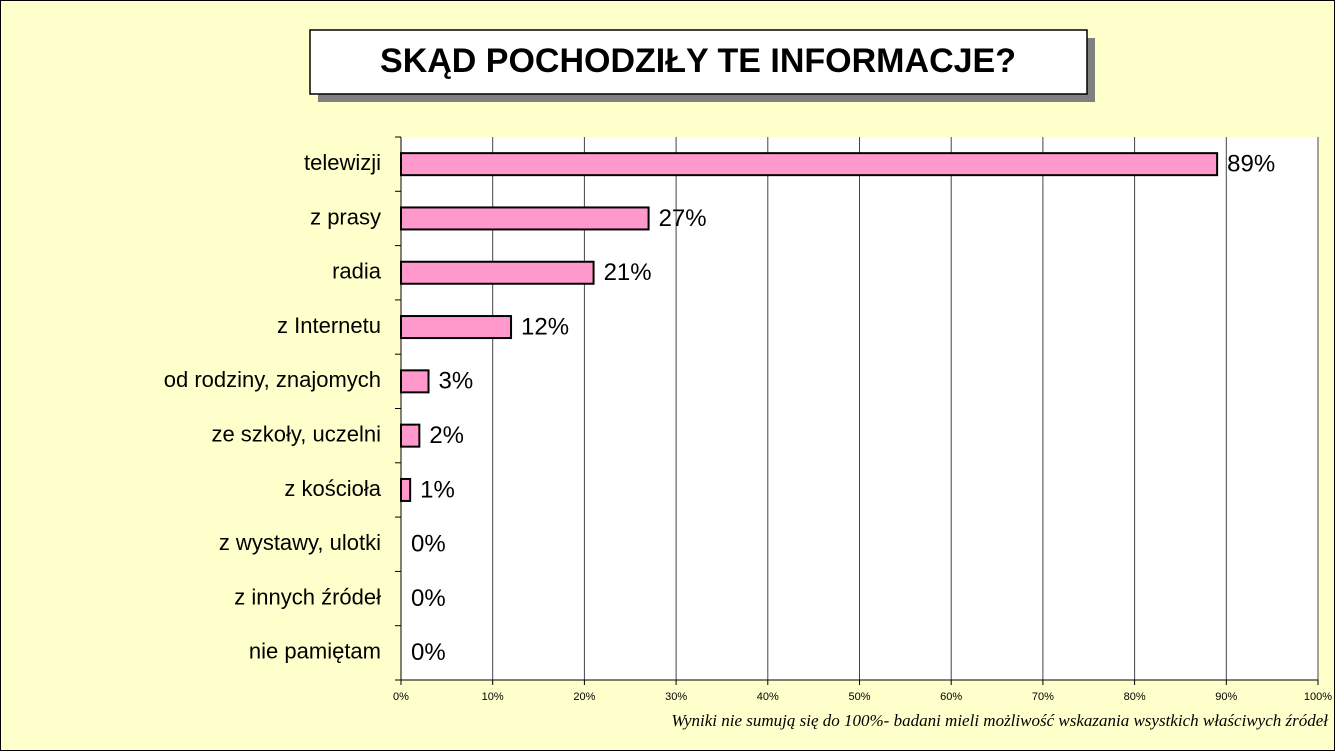  Describe the element at coordinates (332, 488) in the screenshot. I see `y-tick-label: z kościoła` at that location.